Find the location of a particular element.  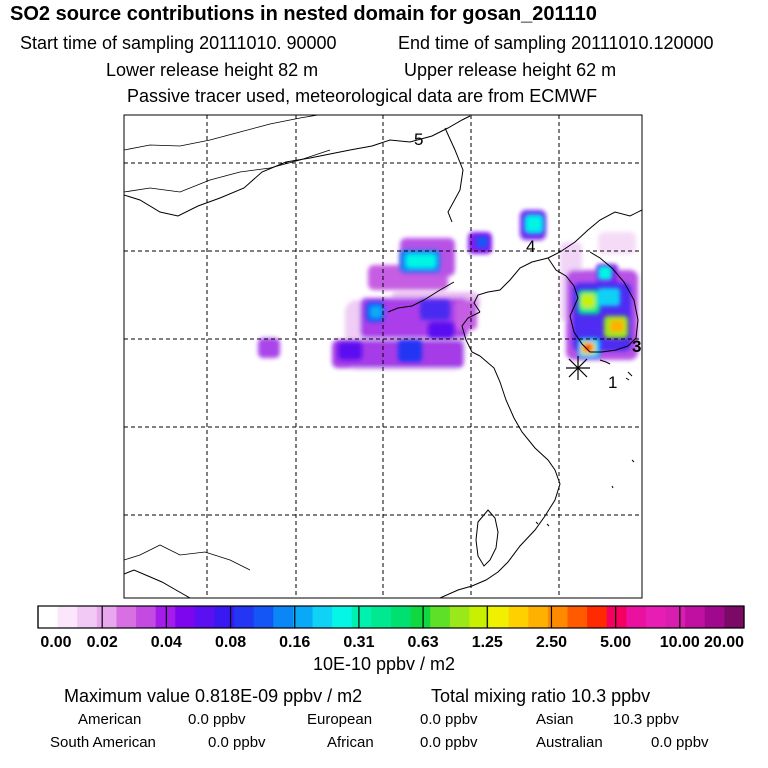

colorbar-frame is located at coordinates (391, 617).